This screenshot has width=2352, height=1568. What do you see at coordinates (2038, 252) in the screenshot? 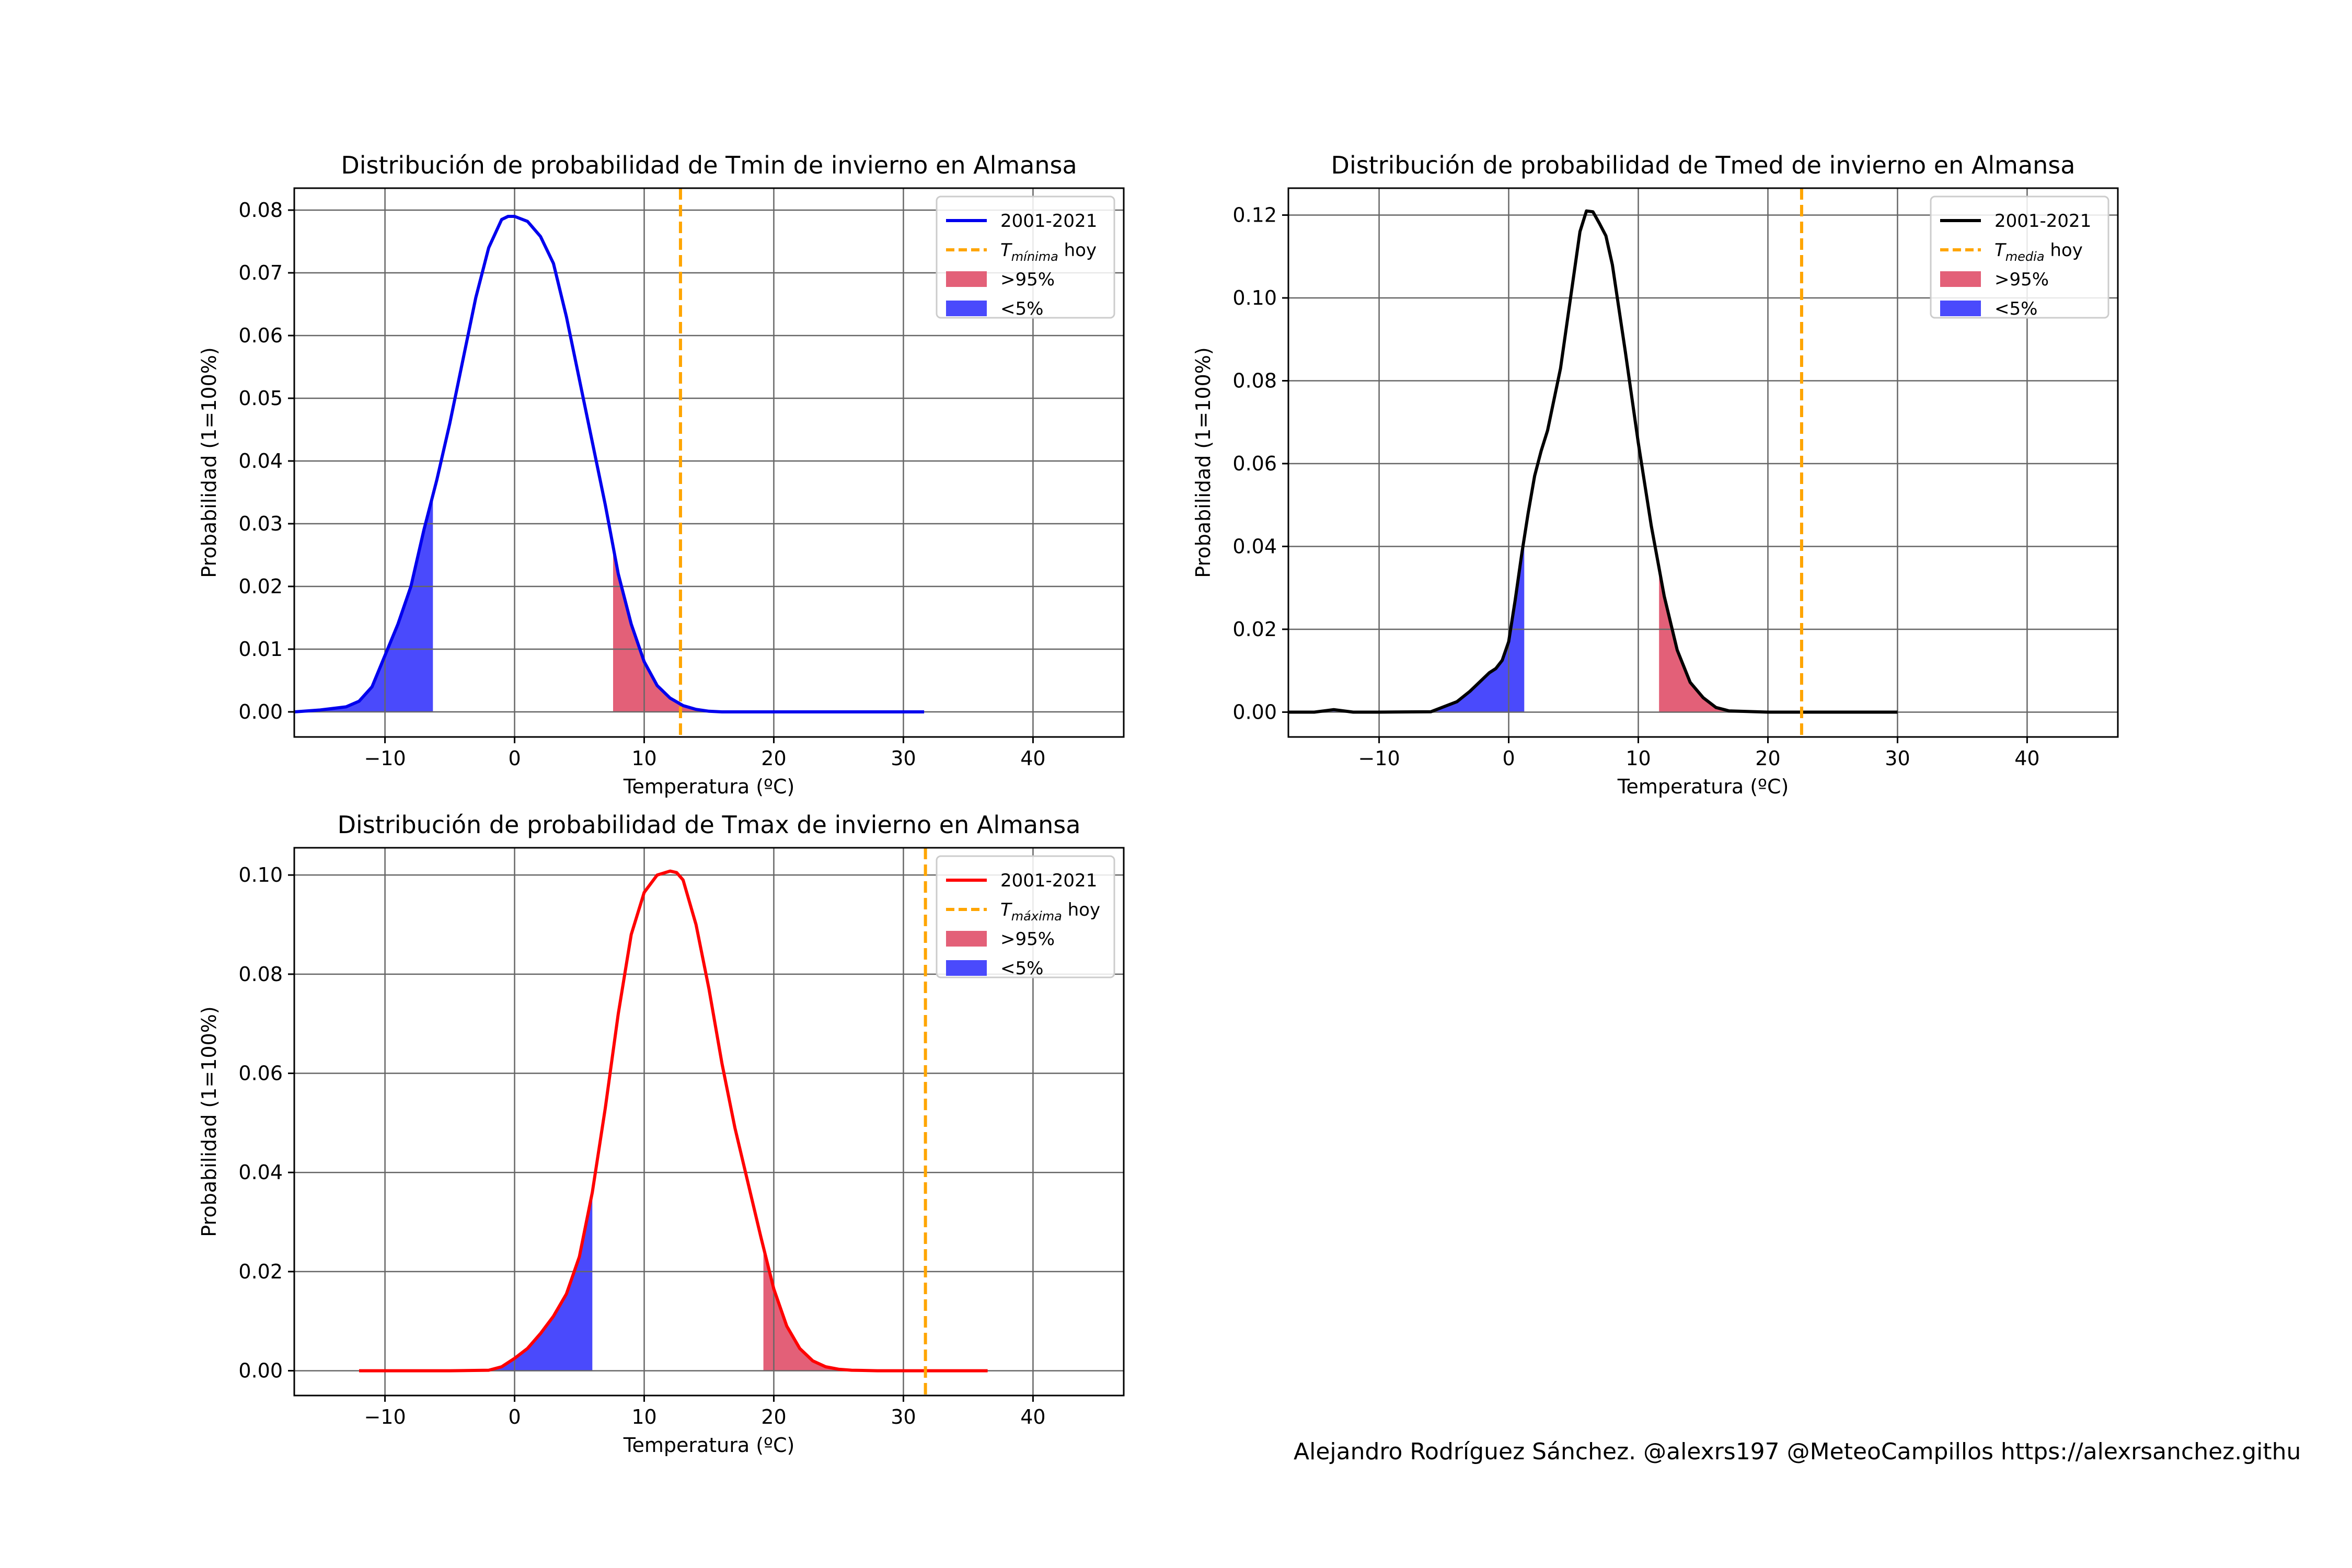
I see `legend-label: Tmedia hoy` at bounding box center [2038, 252].